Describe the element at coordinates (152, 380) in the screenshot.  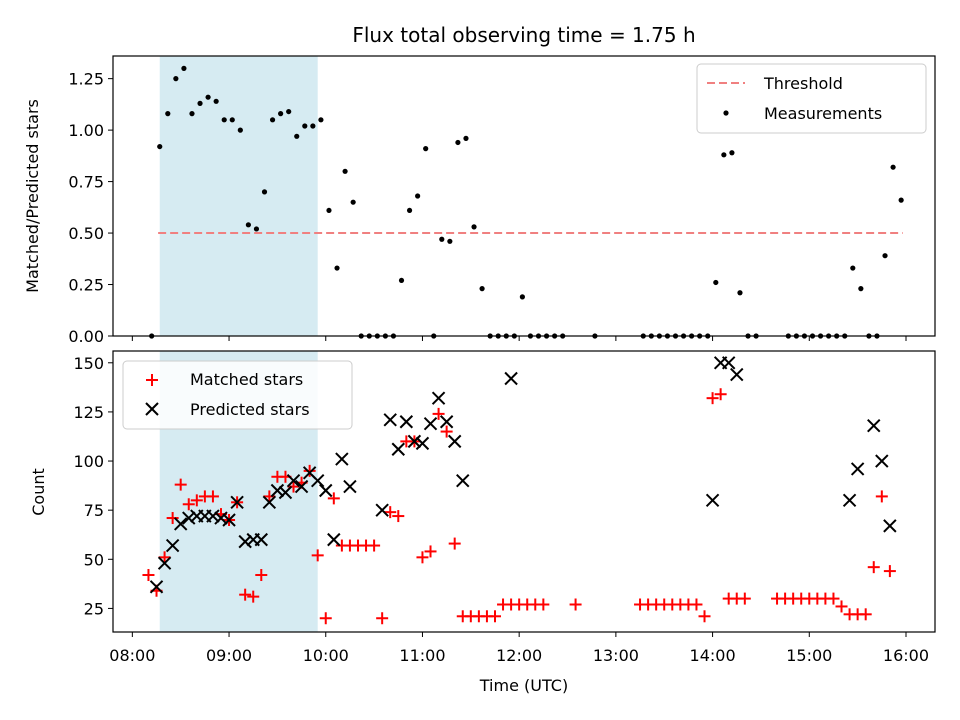
I see `legend-matched-swatch` at that location.